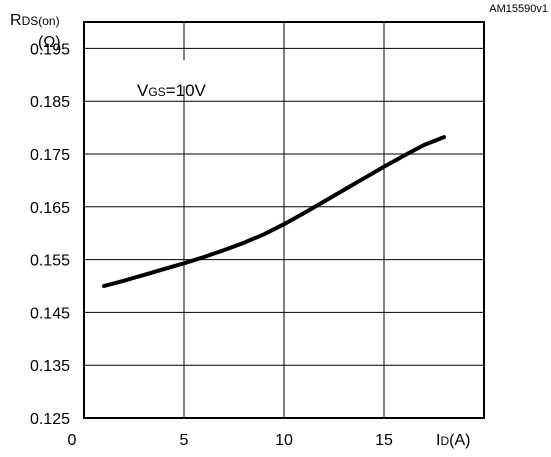  What do you see at coordinates (50, 234) in the screenshot?
I see `y-tick-labels: 0.195 0.185 0.175 0.165 0.155 0.145 0.135 0.125` at bounding box center [50, 234].